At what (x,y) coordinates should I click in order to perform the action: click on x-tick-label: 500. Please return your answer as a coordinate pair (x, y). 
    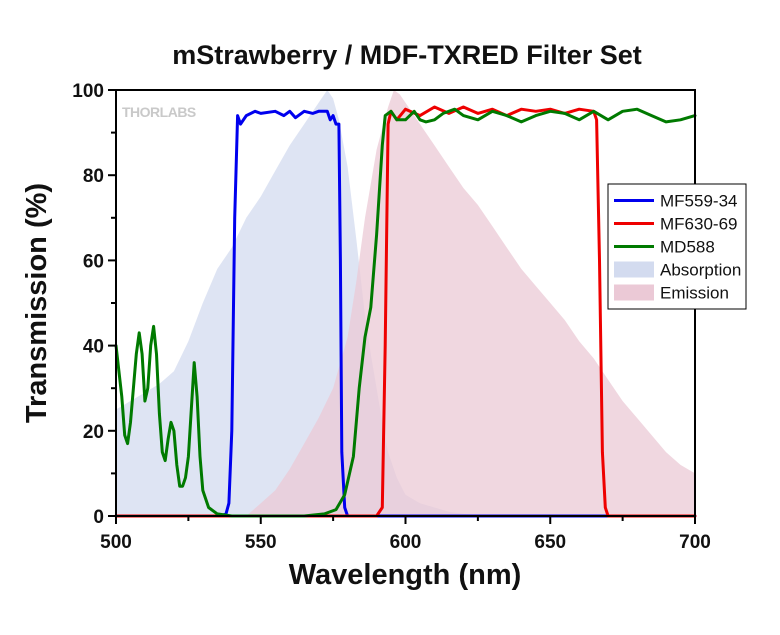
    Looking at the image, I should click on (116, 542).